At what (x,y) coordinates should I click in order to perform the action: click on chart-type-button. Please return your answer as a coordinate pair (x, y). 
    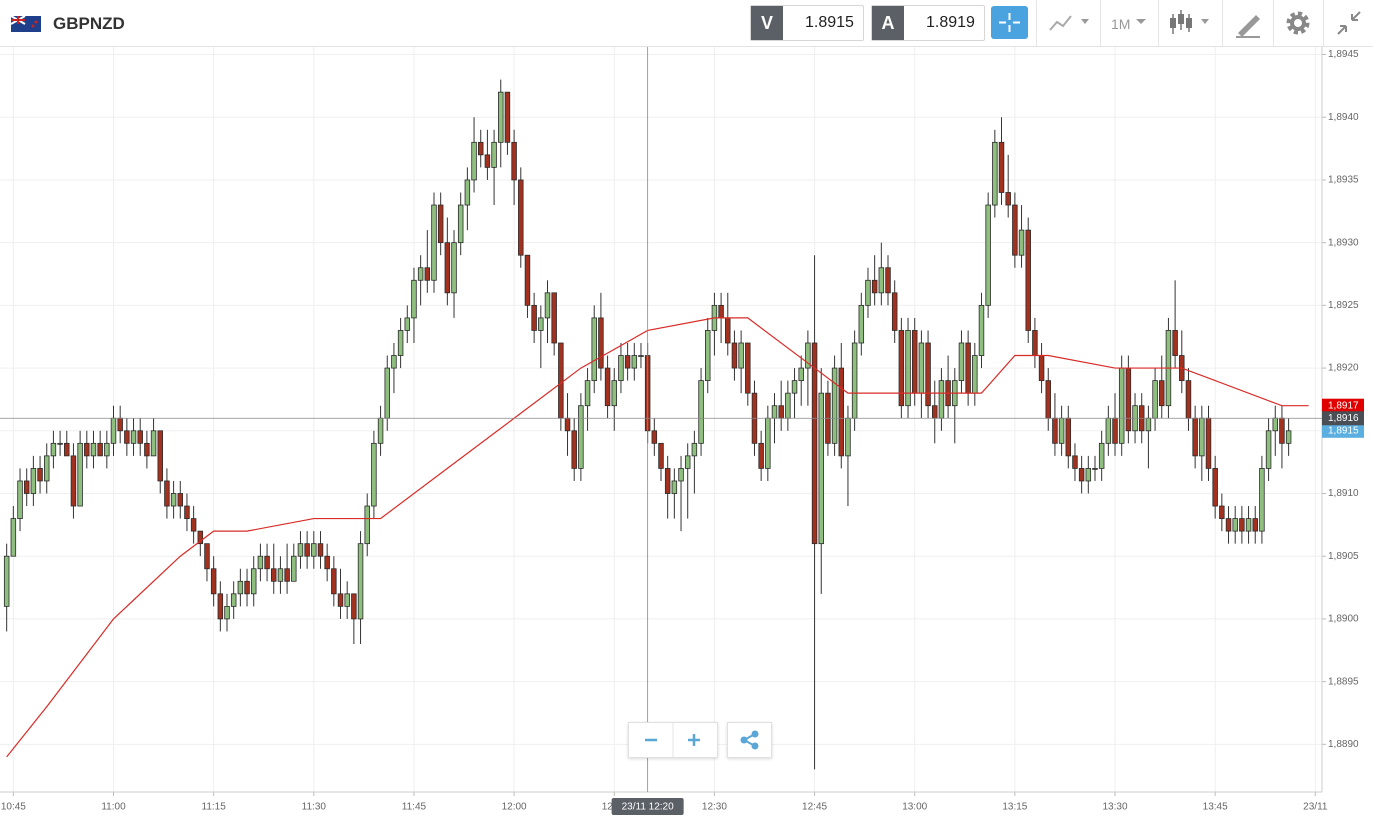
    Looking at the image, I should click on (1070, 23).